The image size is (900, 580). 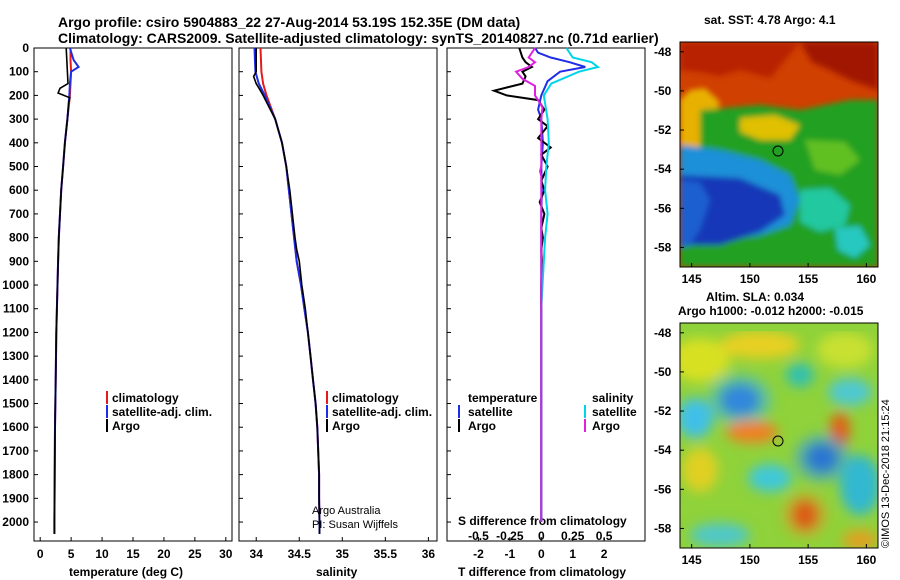 What do you see at coordinates (226, 554) in the screenshot?
I see `x-tick-label: 30` at bounding box center [226, 554].